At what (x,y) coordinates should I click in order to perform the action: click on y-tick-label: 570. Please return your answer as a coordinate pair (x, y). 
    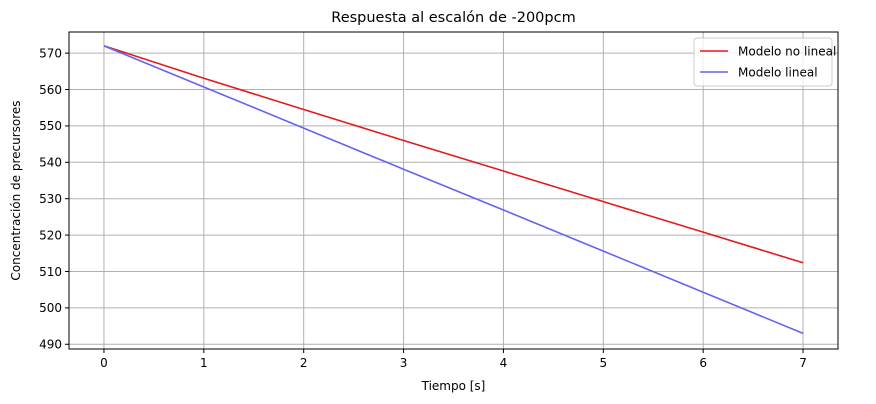
    Looking at the image, I should click on (50, 53).